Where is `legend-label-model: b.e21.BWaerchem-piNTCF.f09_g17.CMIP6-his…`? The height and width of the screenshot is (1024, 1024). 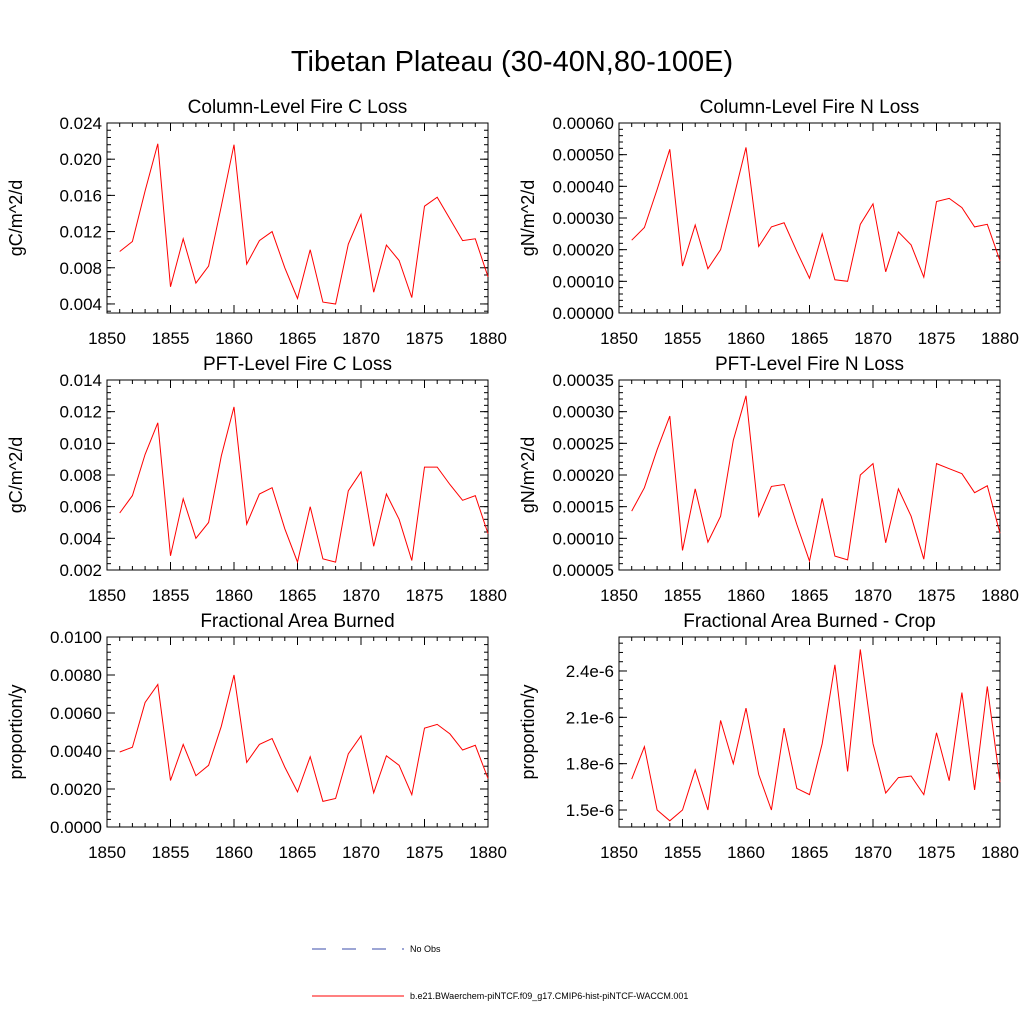 legend-label-model: b.e21.BWaerchem-piNTCF.f09_g17.CMIP6-his… is located at coordinates (549, 996).